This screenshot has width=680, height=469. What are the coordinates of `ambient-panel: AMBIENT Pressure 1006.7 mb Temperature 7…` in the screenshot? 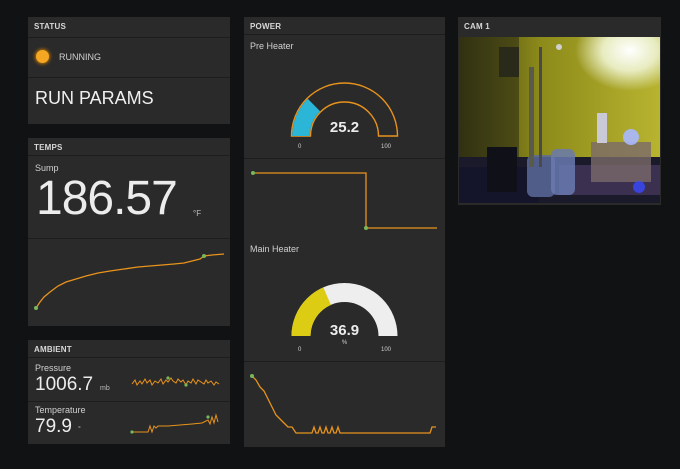 It's located at (129, 392).